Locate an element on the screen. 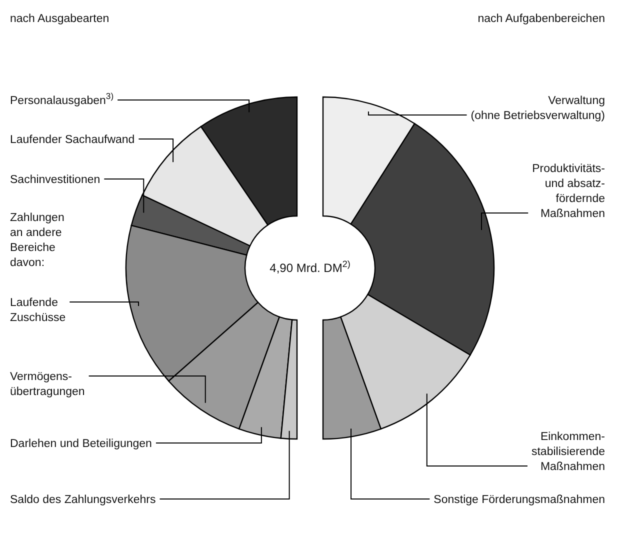  slice-label: Sonstige Förderungsmaßnahmen is located at coordinates (519, 500).